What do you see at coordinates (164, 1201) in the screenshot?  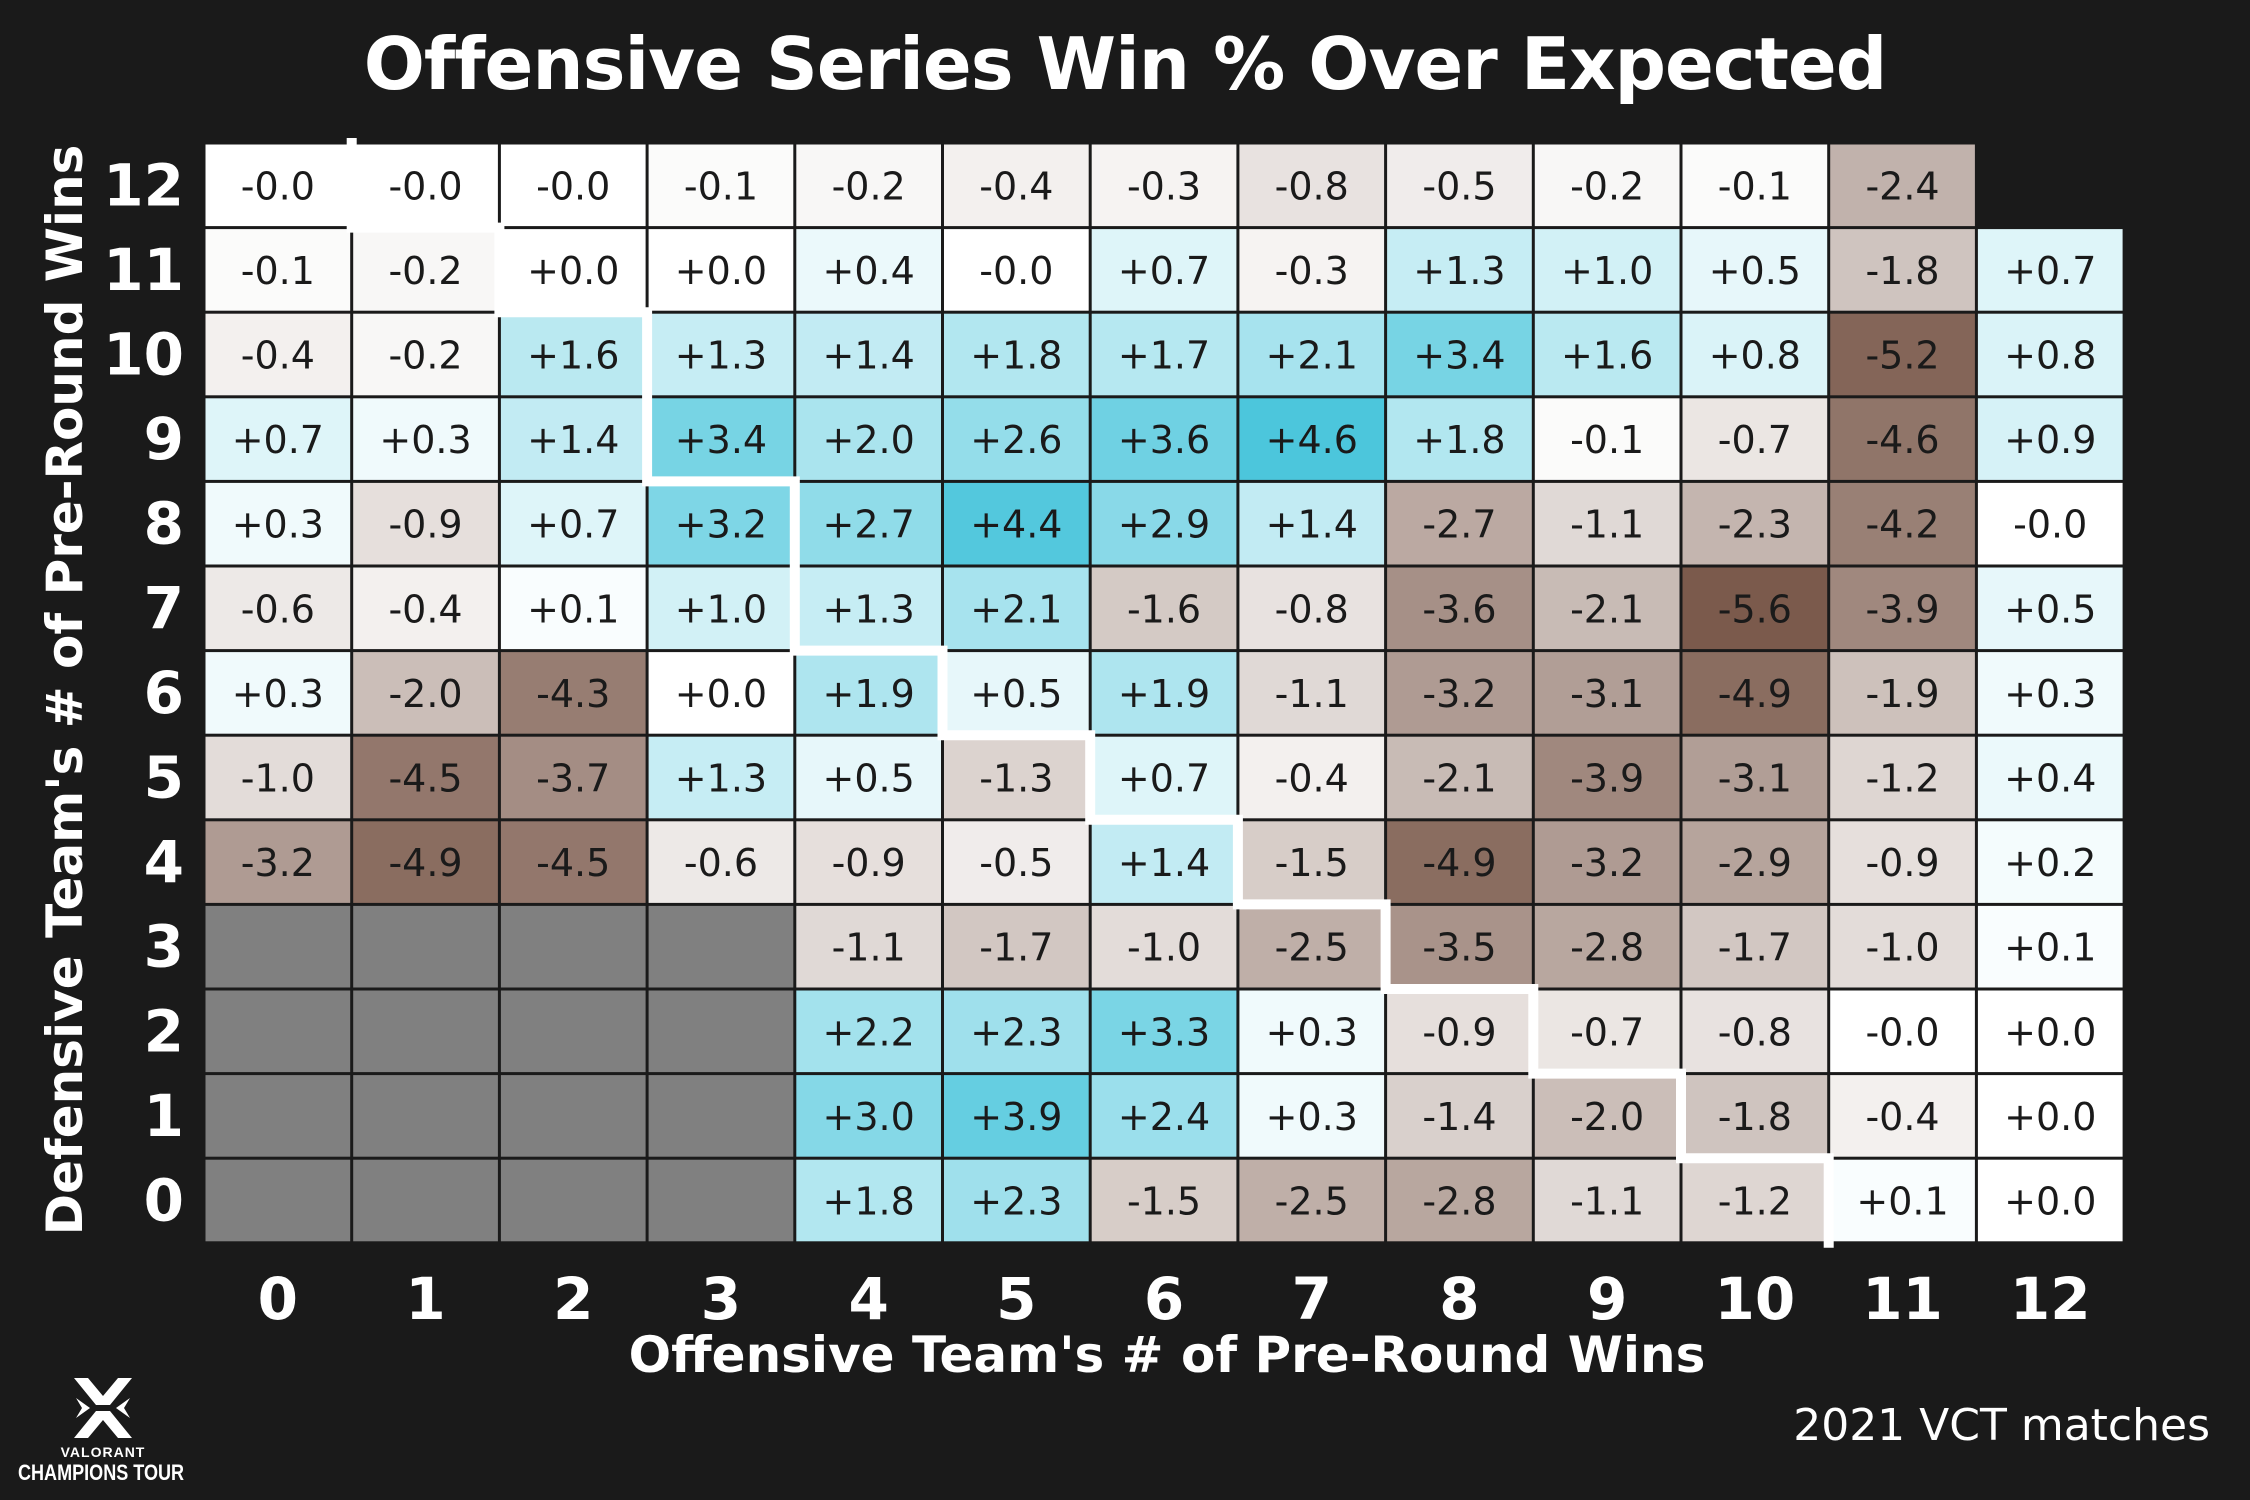 I see `y-tick-label: 0` at bounding box center [164, 1201].